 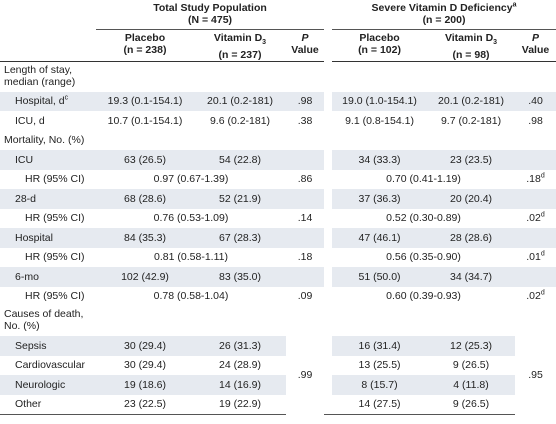 What do you see at coordinates (240, 405) in the screenshot?
I see `g1-vitd-value: 19 (22.9)` at bounding box center [240, 405].